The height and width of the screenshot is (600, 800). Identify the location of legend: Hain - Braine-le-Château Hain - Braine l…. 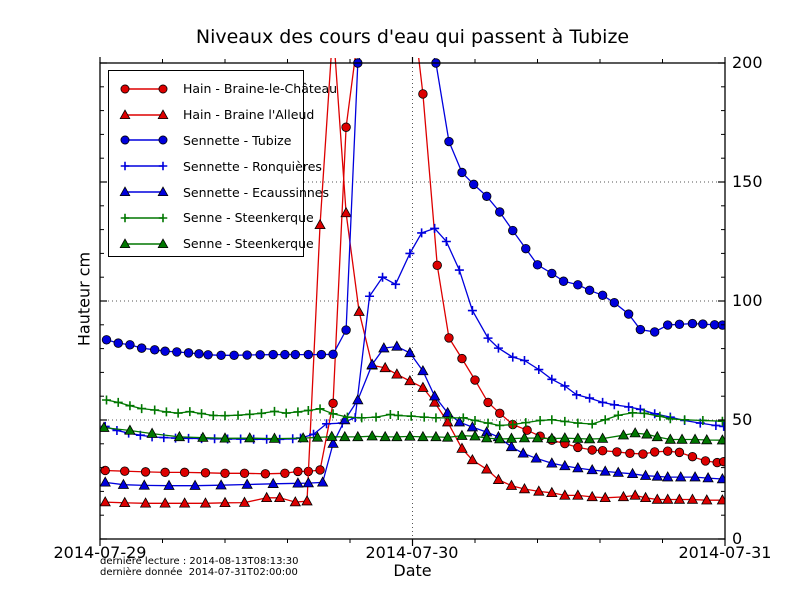
(222, 163).